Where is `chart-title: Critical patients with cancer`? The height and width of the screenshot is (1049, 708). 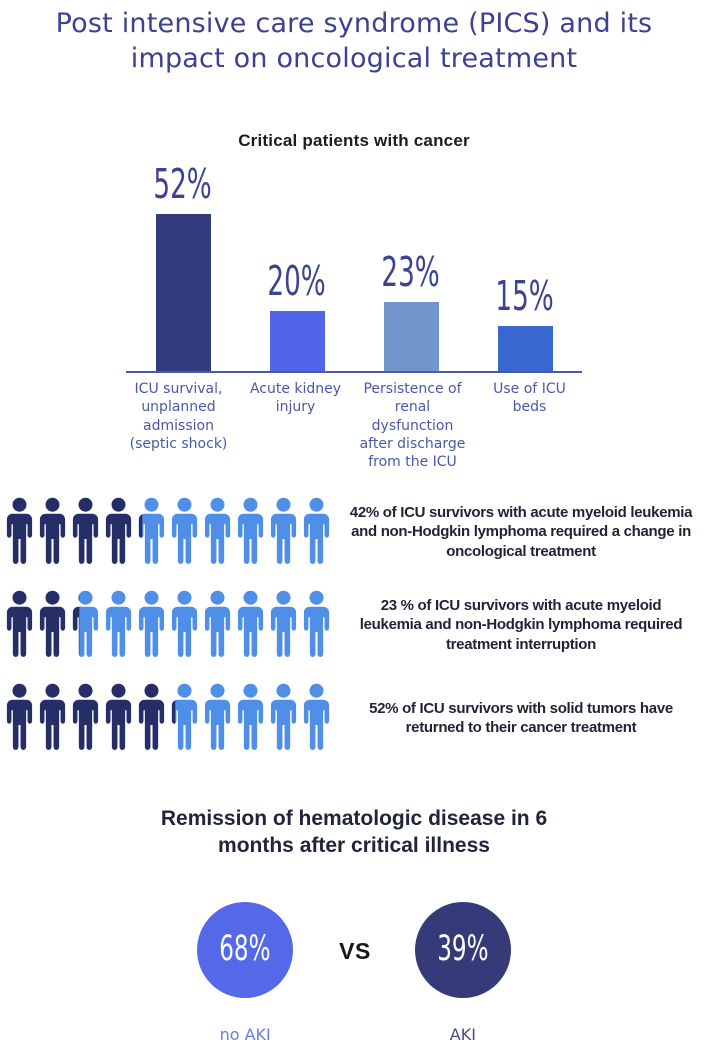
chart-title: Critical patients with cancer is located at coordinates (354, 141).